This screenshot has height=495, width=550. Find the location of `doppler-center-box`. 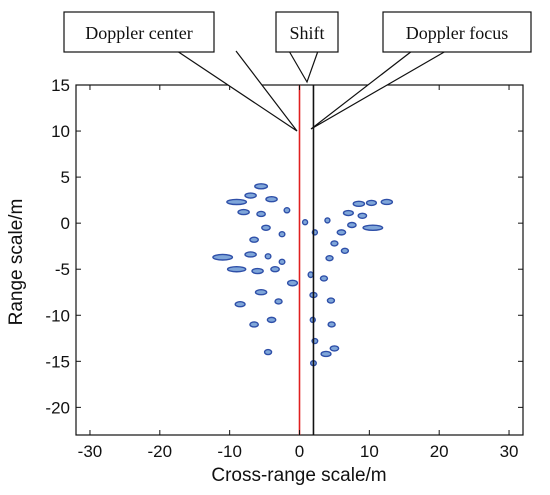

doppler-center-box is located at coordinates (139, 32).